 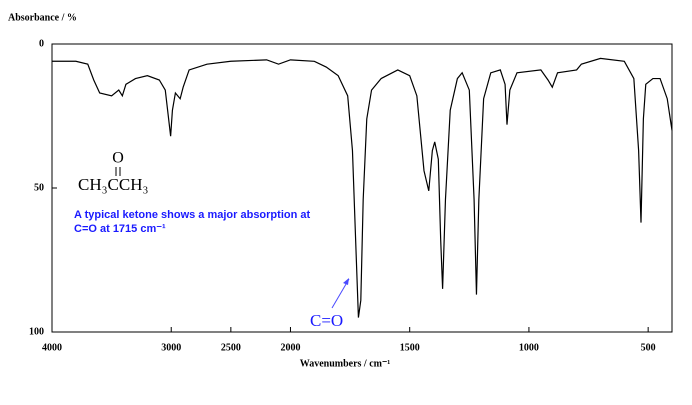 What do you see at coordinates (120, 229) in the screenshot?
I see `annotation: C=O at 1715 cm⁻¹` at bounding box center [120, 229].